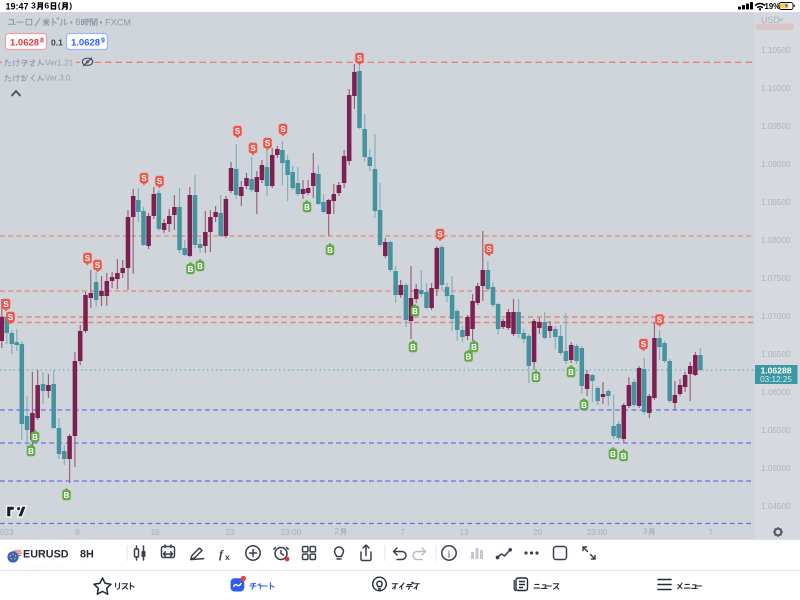 The image size is (800, 600). I want to click on svg-text: 1.05500, so click(776, 430).